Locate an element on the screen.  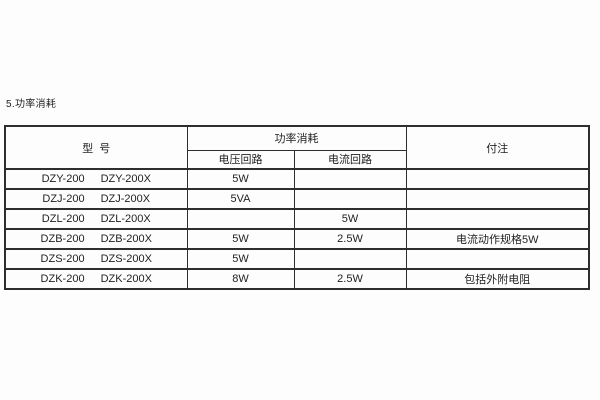
current-value: 5W is located at coordinates (350, 219).